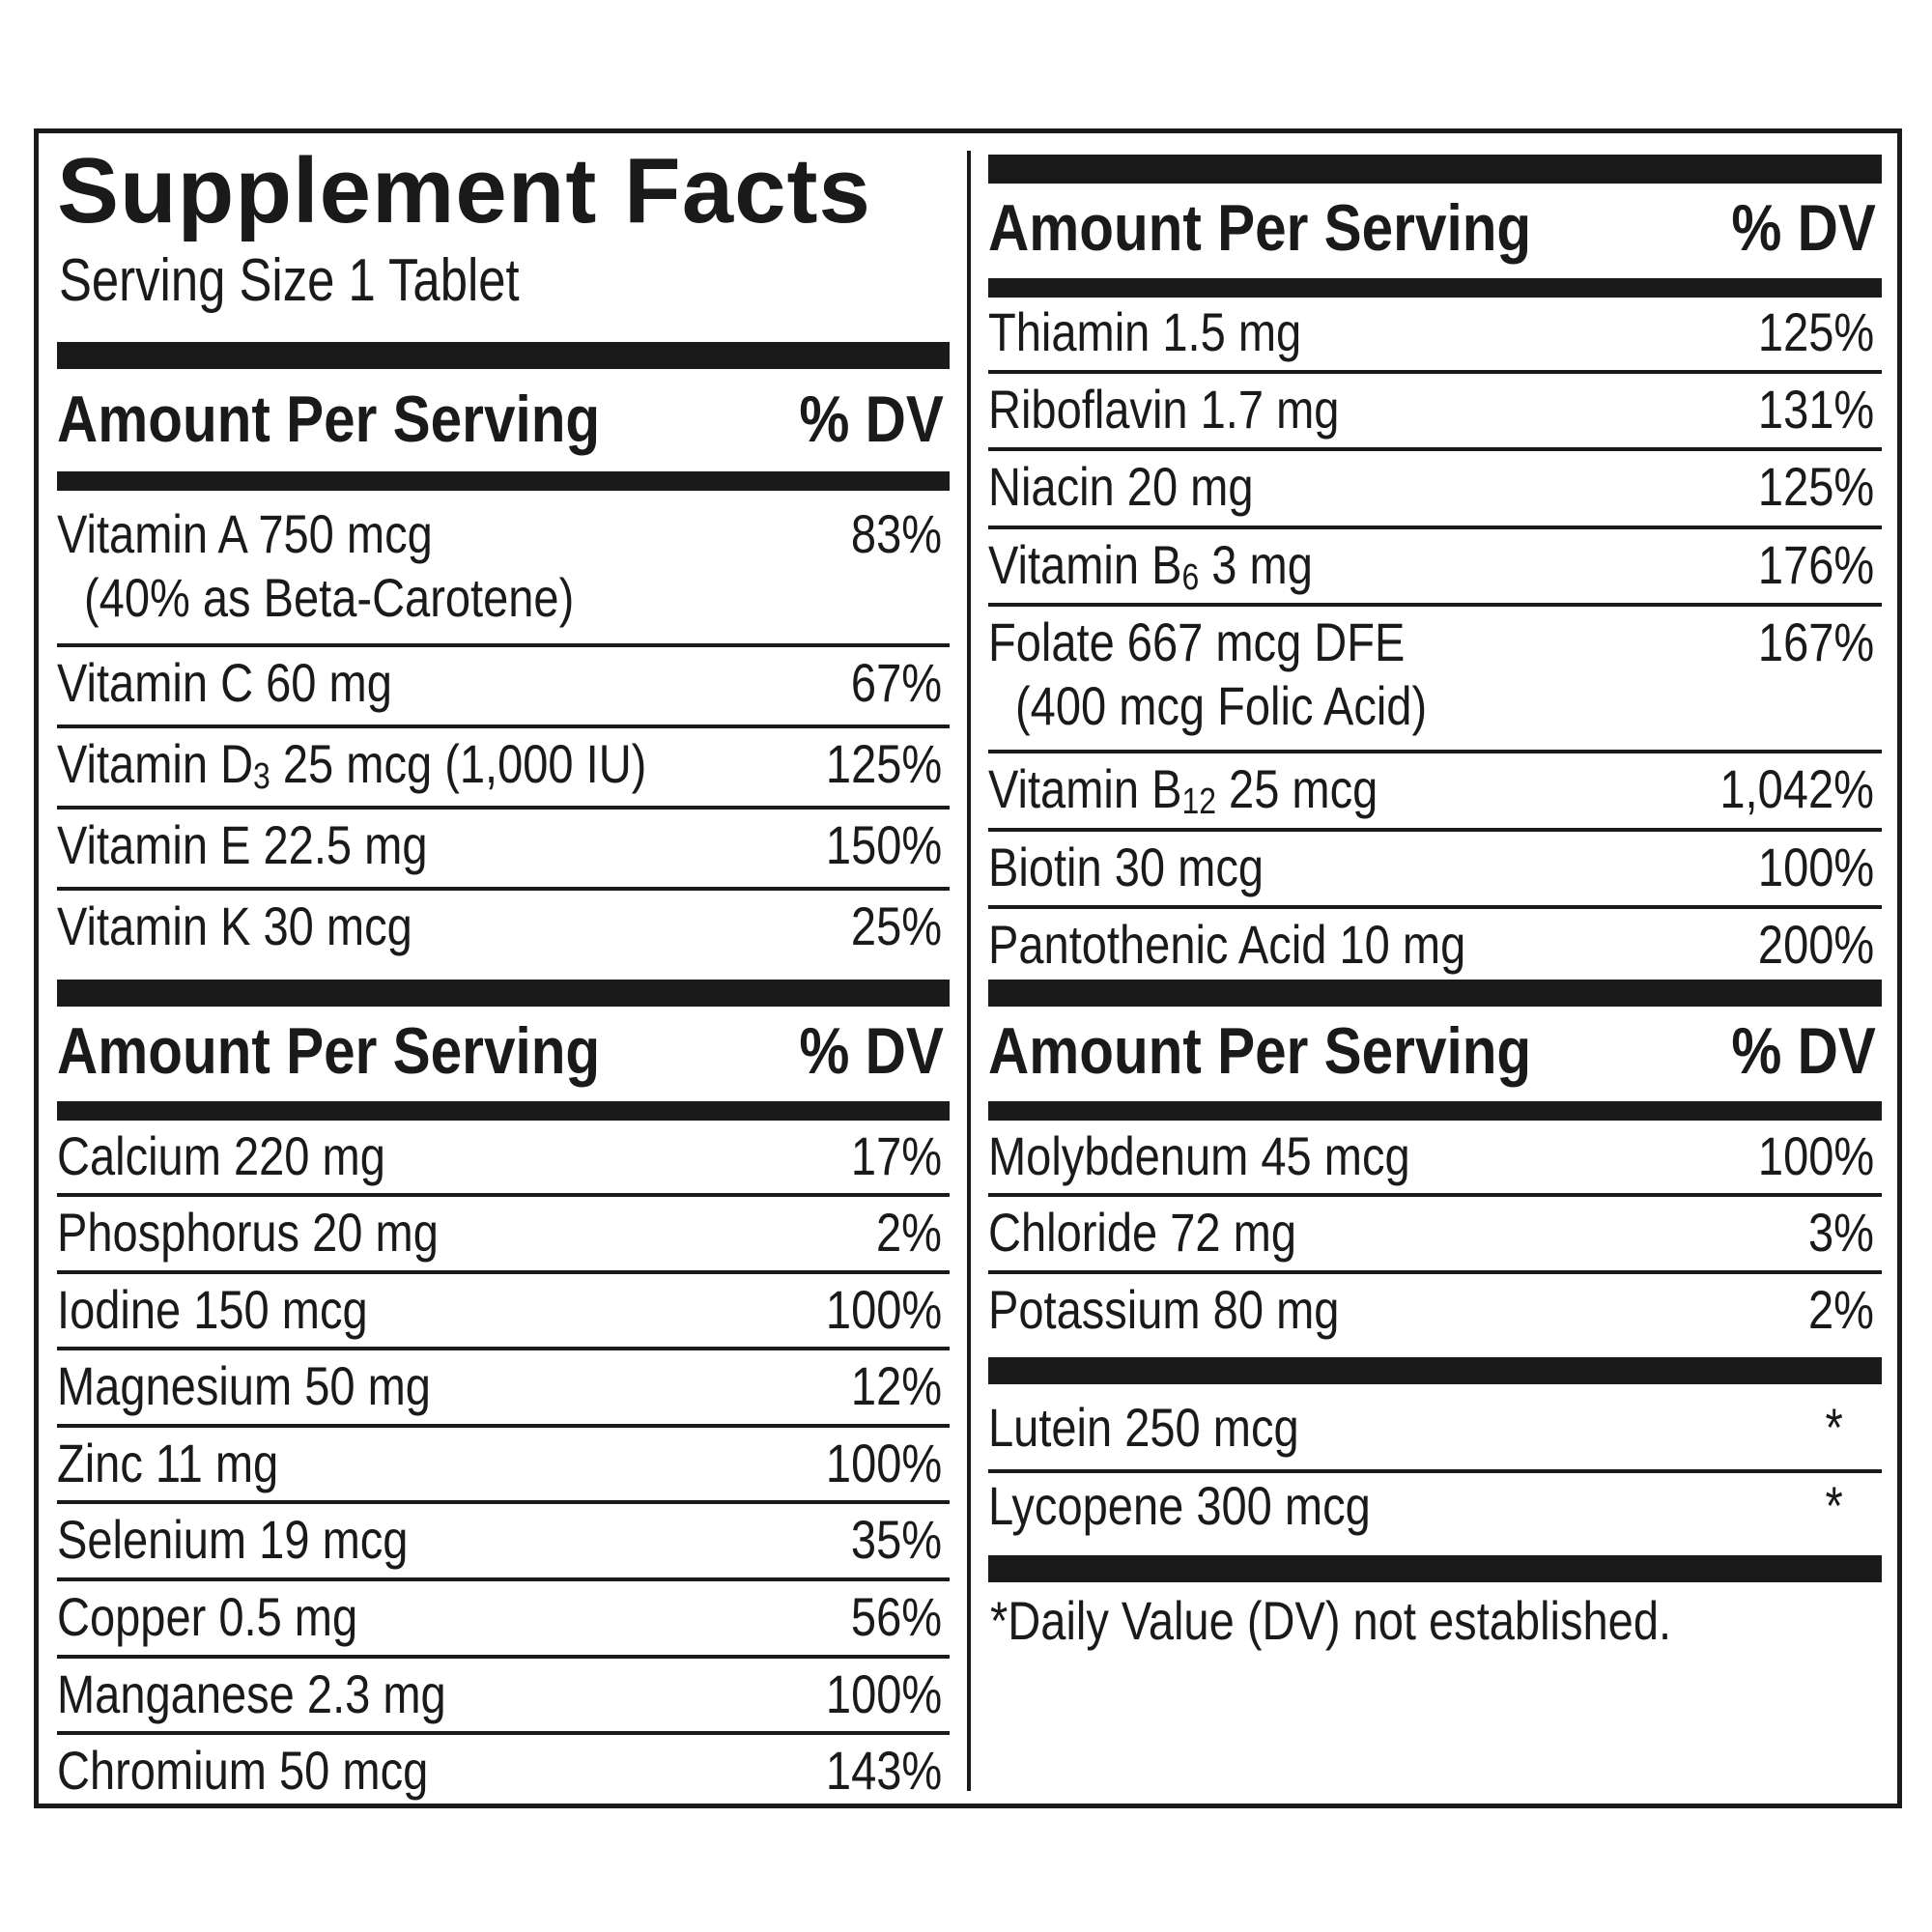 The width and height of the screenshot is (1932, 1932). I want to click on nutrient-dv: 150%, so click(883, 844).